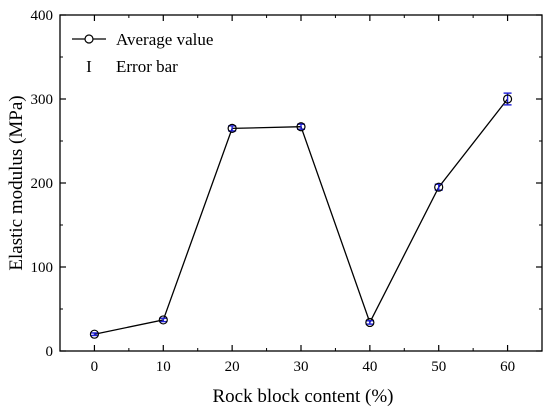  What do you see at coordinates (147, 66) in the screenshot?
I see `legend-error-label: Error bar` at bounding box center [147, 66].